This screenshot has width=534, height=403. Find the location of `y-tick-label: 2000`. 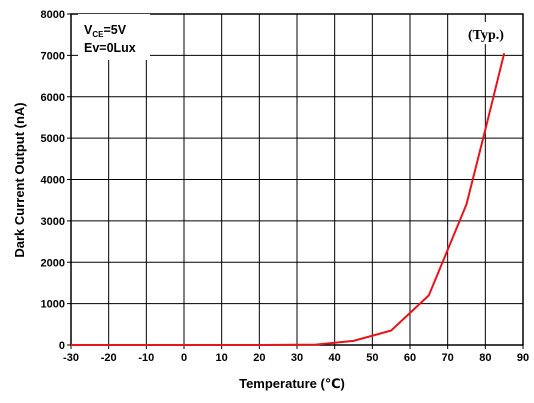

y-tick-label: 2000 is located at coordinates (53, 263).